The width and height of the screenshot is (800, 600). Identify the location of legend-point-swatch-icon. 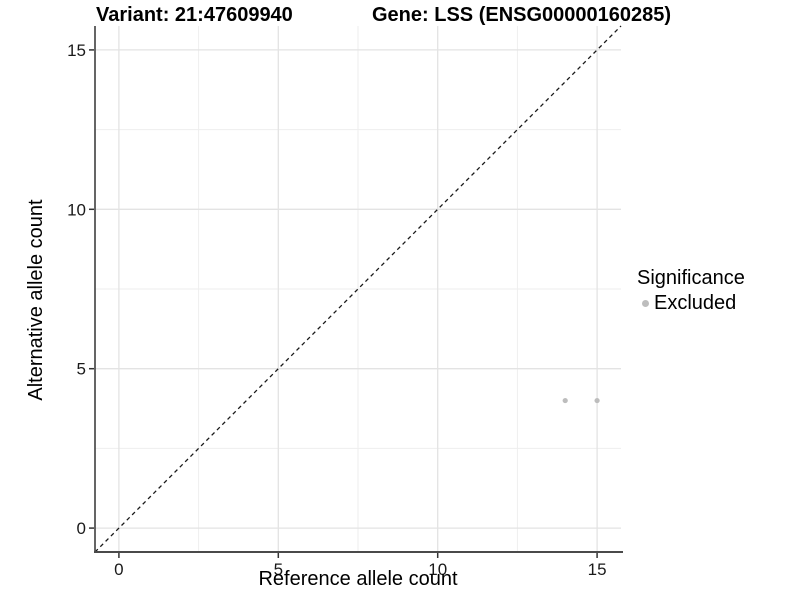
(645, 303).